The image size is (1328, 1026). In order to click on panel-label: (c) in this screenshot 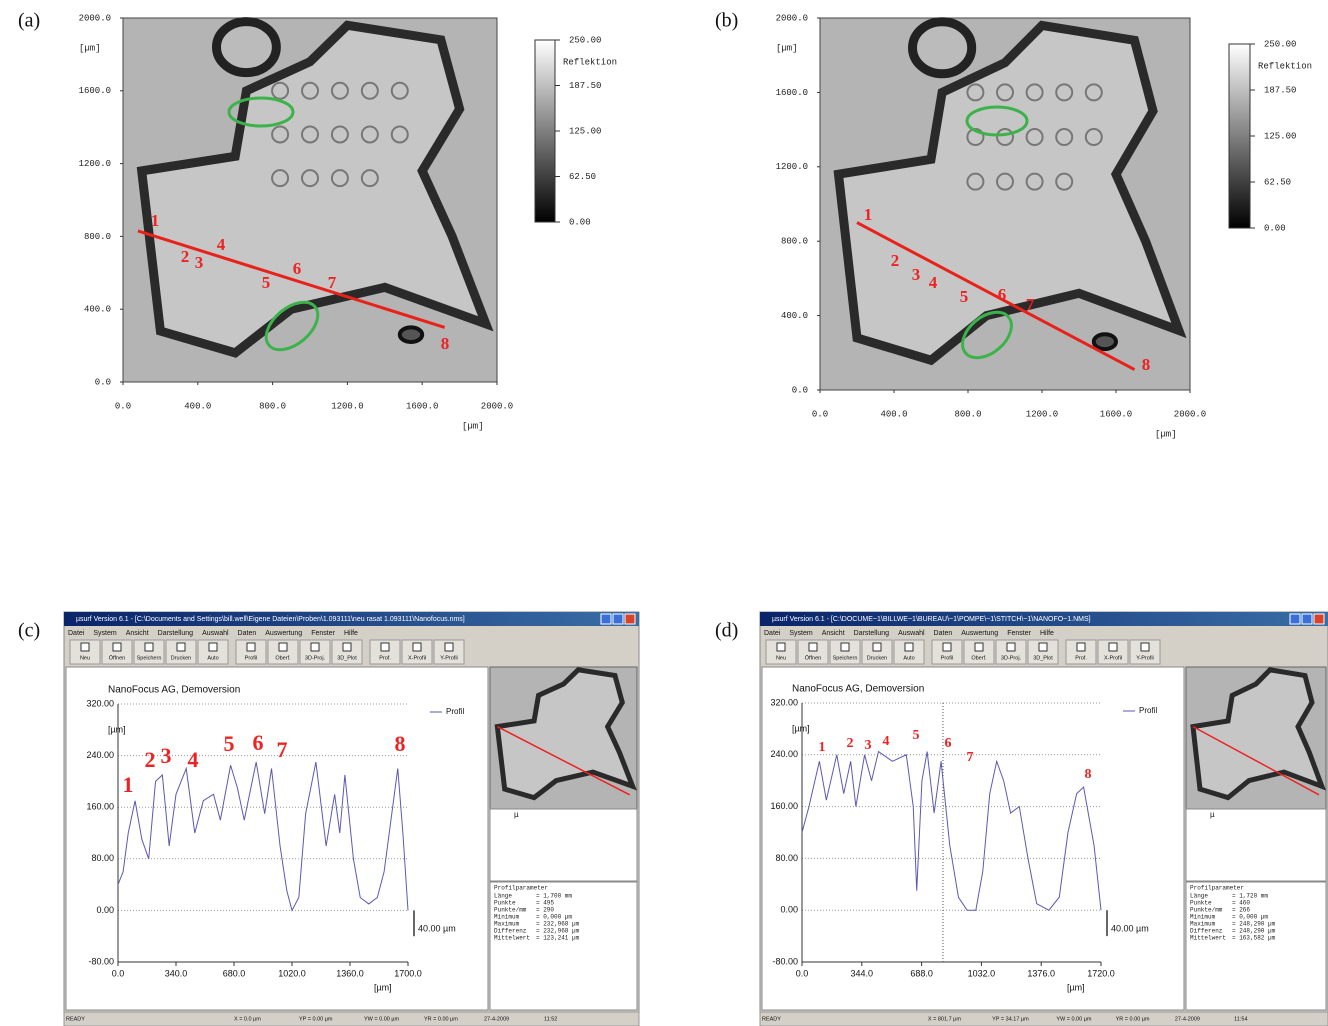, I will do `click(29, 631)`.